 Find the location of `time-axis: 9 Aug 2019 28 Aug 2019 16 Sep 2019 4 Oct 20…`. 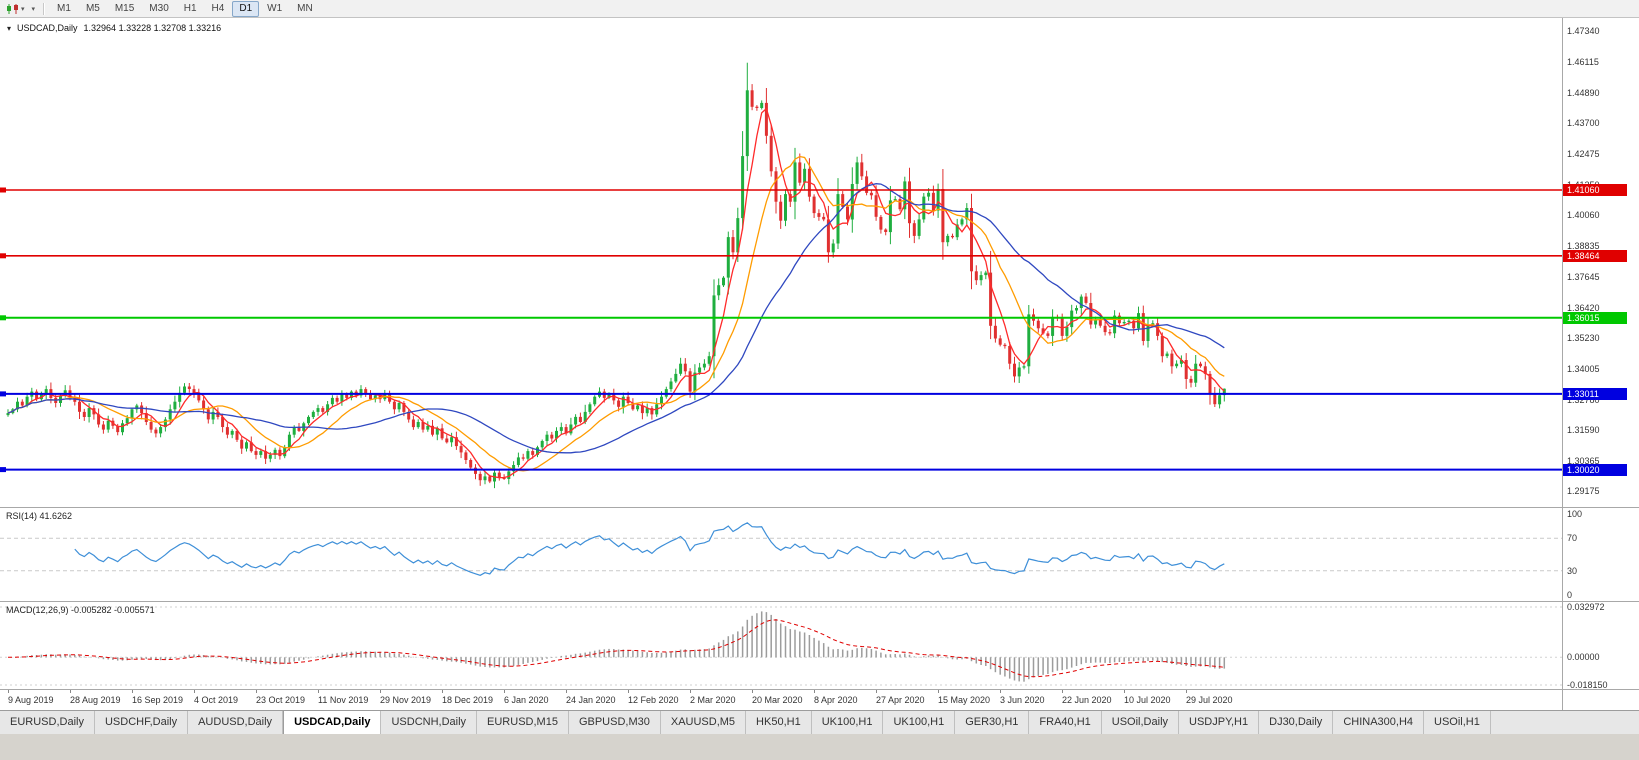

time-axis: 9 Aug 2019 28 Aug 2019 16 Sep 2019 4 Oct 20… is located at coordinates (781, 699).